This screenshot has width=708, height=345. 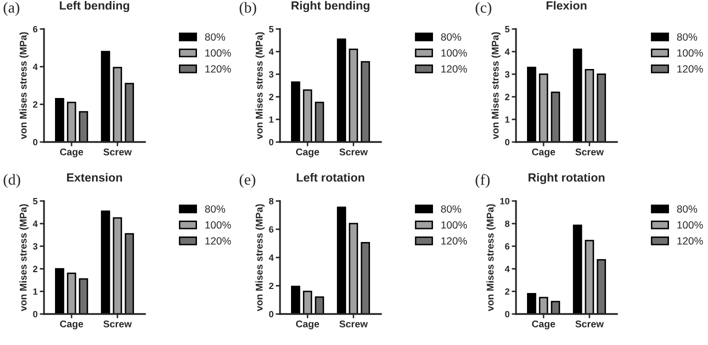 What do you see at coordinates (330, 177) in the screenshot?
I see `chart-title: Left rotation` at bounding box center [330, 177].